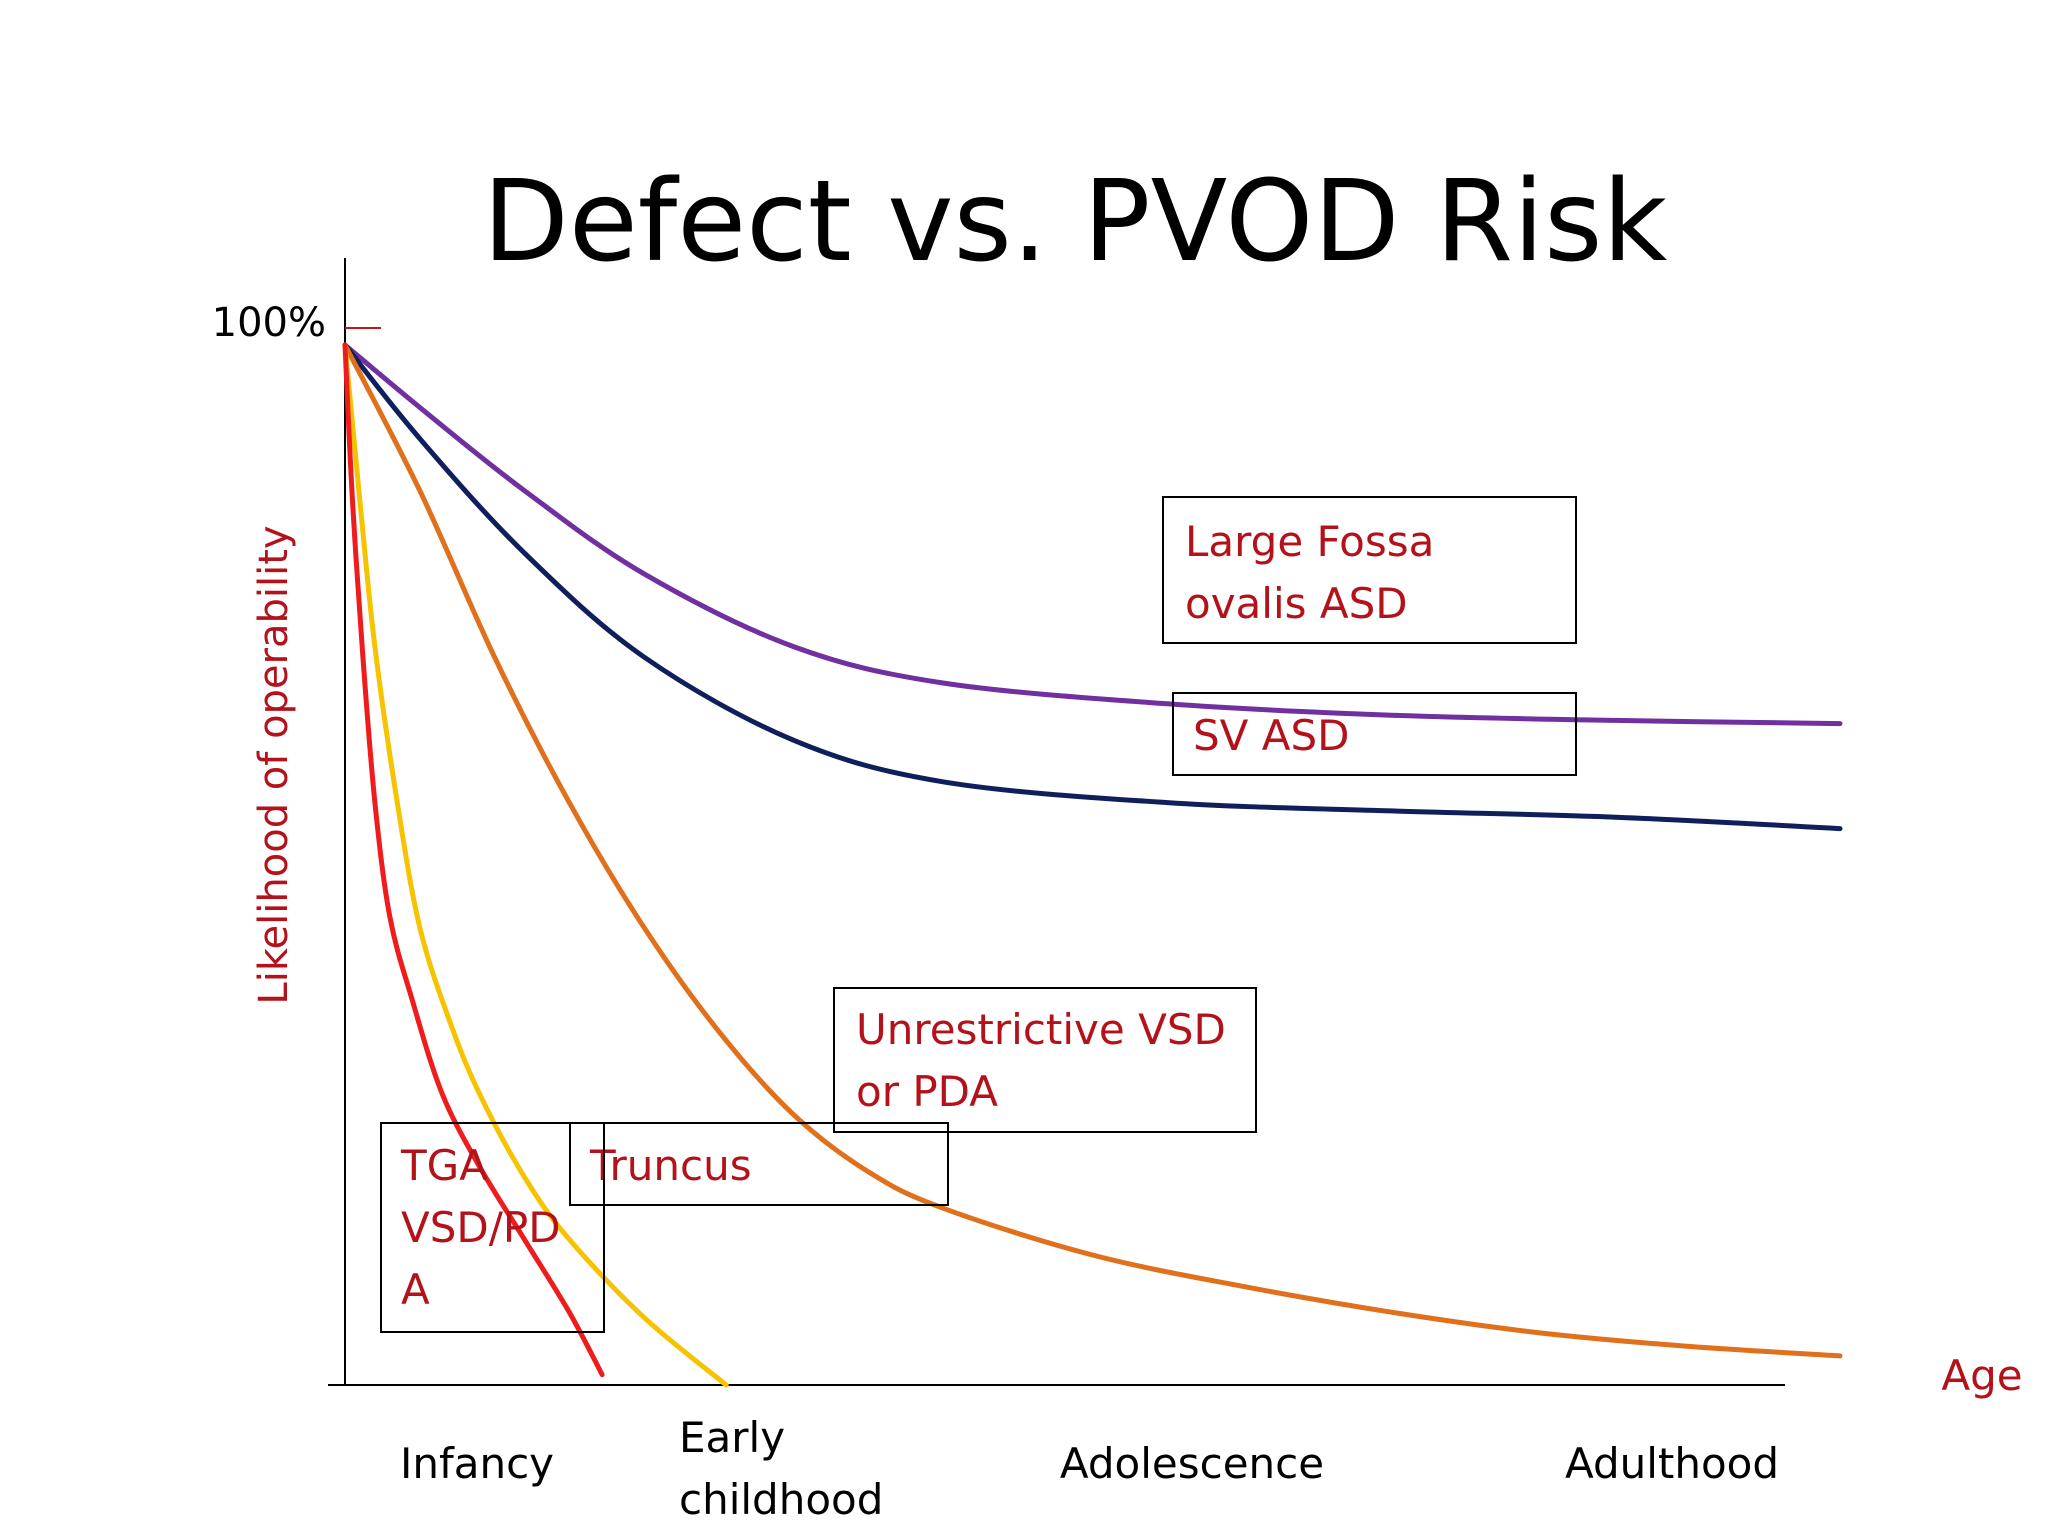 Image resolution: width=2048 pixels, height=1536 pixels. I want to click on x-axis-label: Age, so click(1981, 1375).